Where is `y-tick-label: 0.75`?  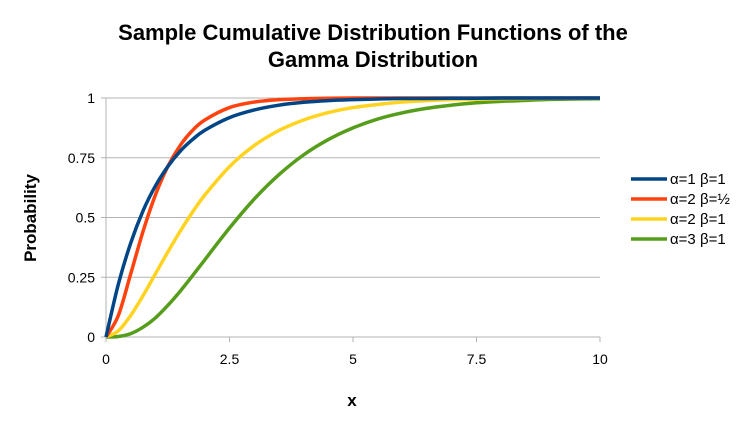 y-tick-label: 0.75 is located at coordinates (81, 158).